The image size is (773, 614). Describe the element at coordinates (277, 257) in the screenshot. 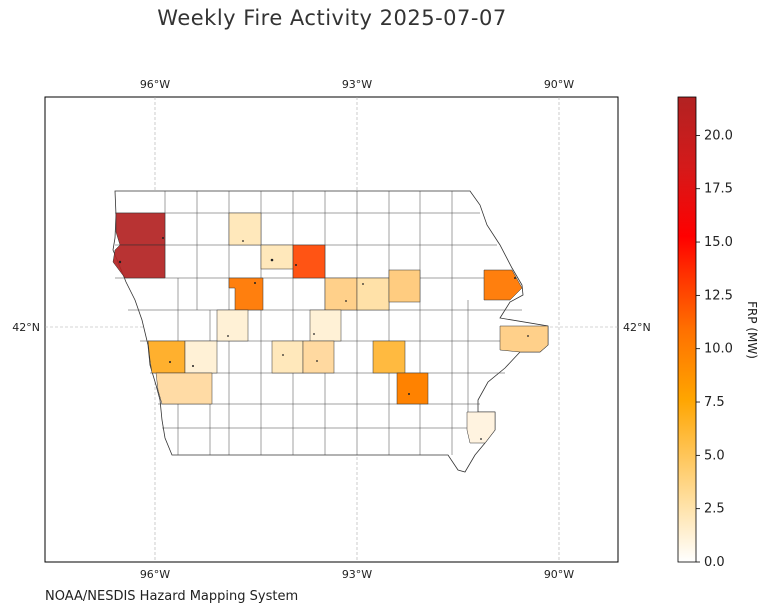

I see `county-b` at that location.